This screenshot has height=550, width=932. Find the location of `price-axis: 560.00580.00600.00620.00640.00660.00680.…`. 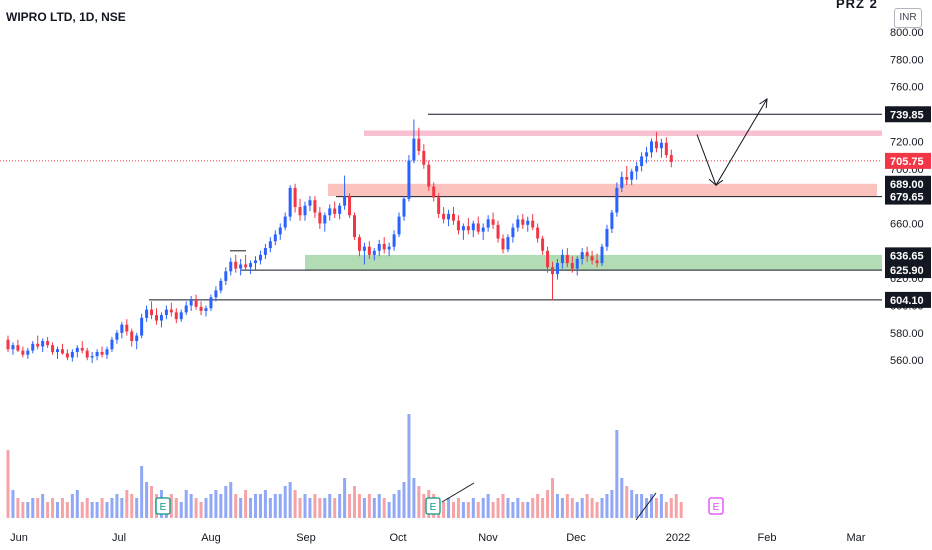

price-axis: 560.00580.00600.00620.00640.00660.00680.… is located at coordinates (908, 275).